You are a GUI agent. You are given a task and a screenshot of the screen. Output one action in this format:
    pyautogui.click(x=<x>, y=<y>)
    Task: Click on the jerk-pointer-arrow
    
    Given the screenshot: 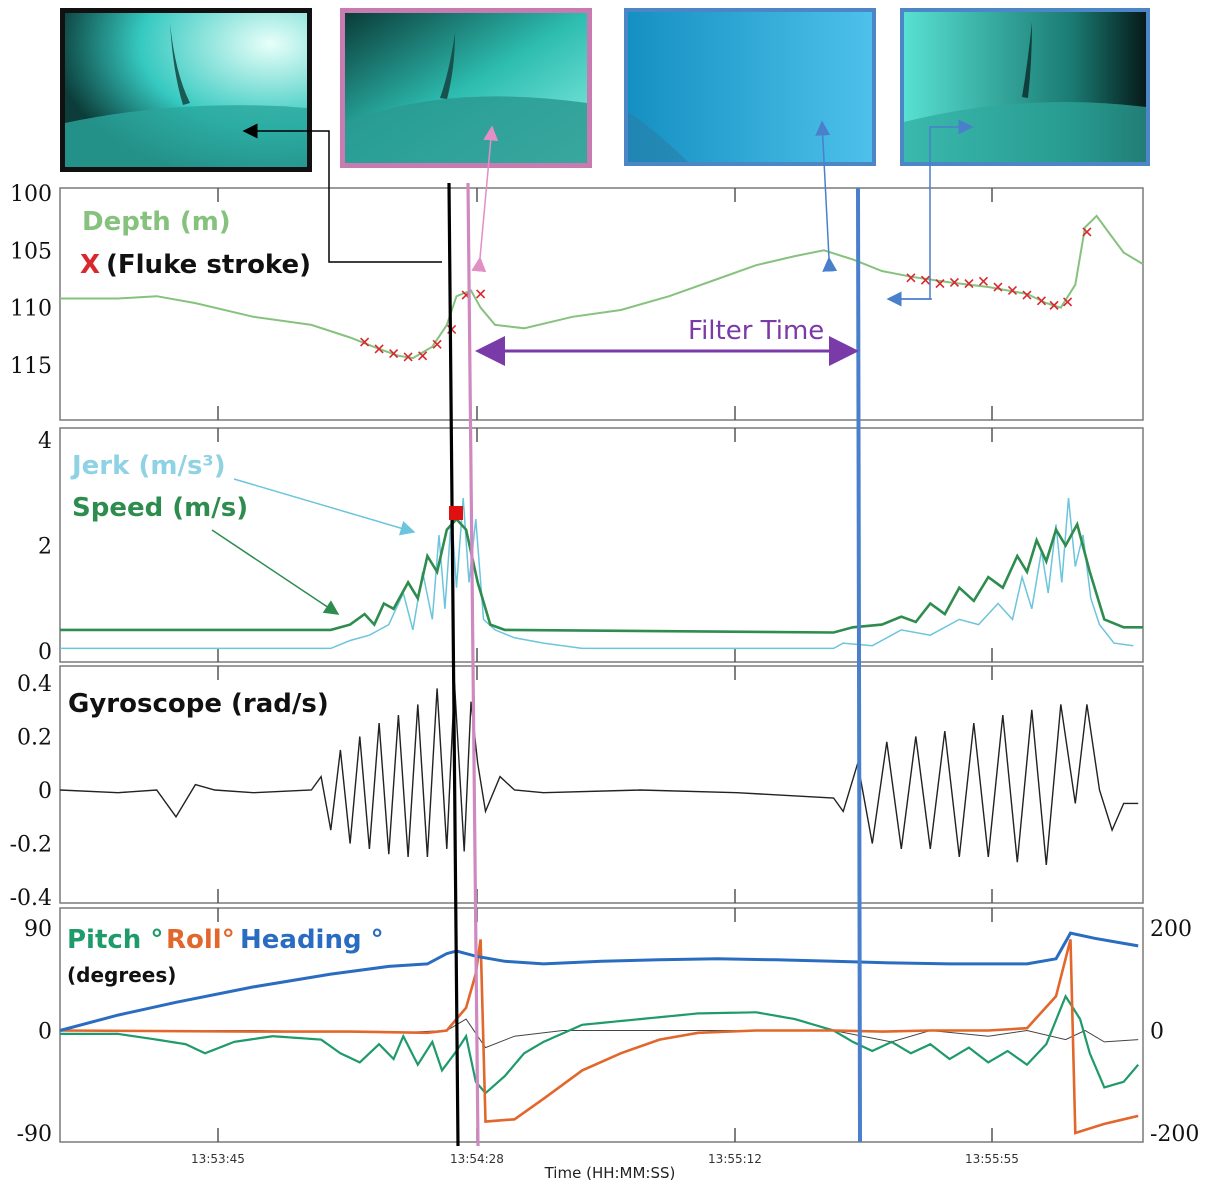 What is the action you would take?
    pyautogui.click(x=324, y=507)
    